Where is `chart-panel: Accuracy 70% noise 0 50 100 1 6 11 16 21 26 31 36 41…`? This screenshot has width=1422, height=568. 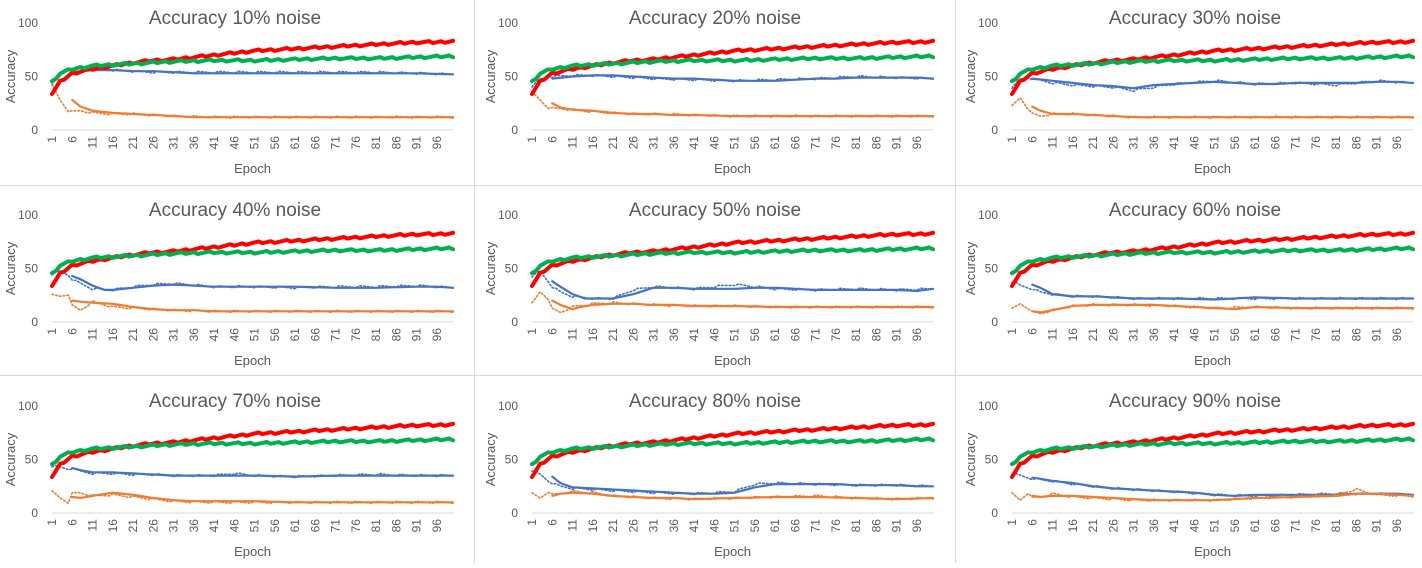
chart-panel: Accuracy 70% noise 0 50 100 1 6 11 16 21 26 31 36 41… is located at coordinates (237, 475).